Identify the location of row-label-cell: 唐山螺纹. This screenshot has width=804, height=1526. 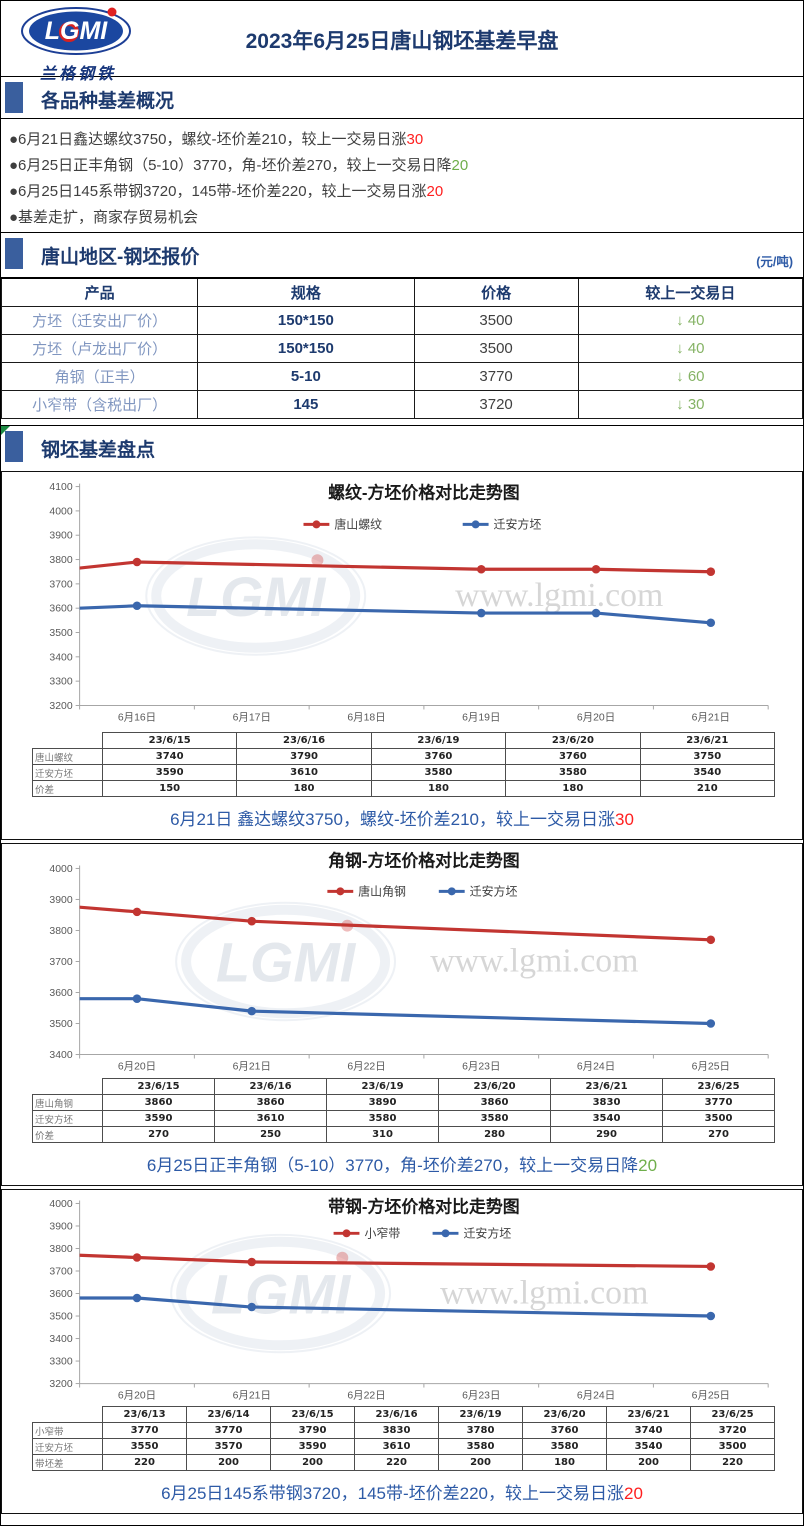
(67, 756).